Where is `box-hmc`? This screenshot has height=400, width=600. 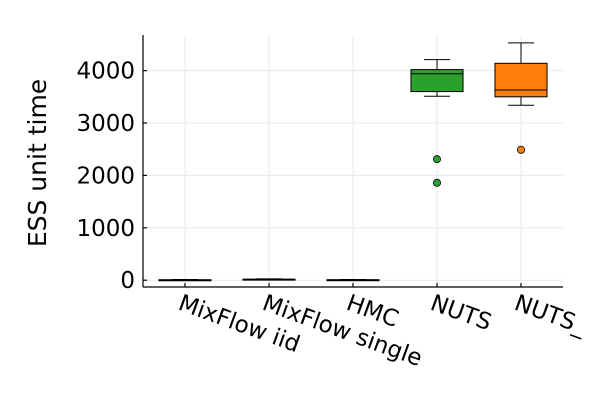
box-hmc is located at coordinates (353, 280).